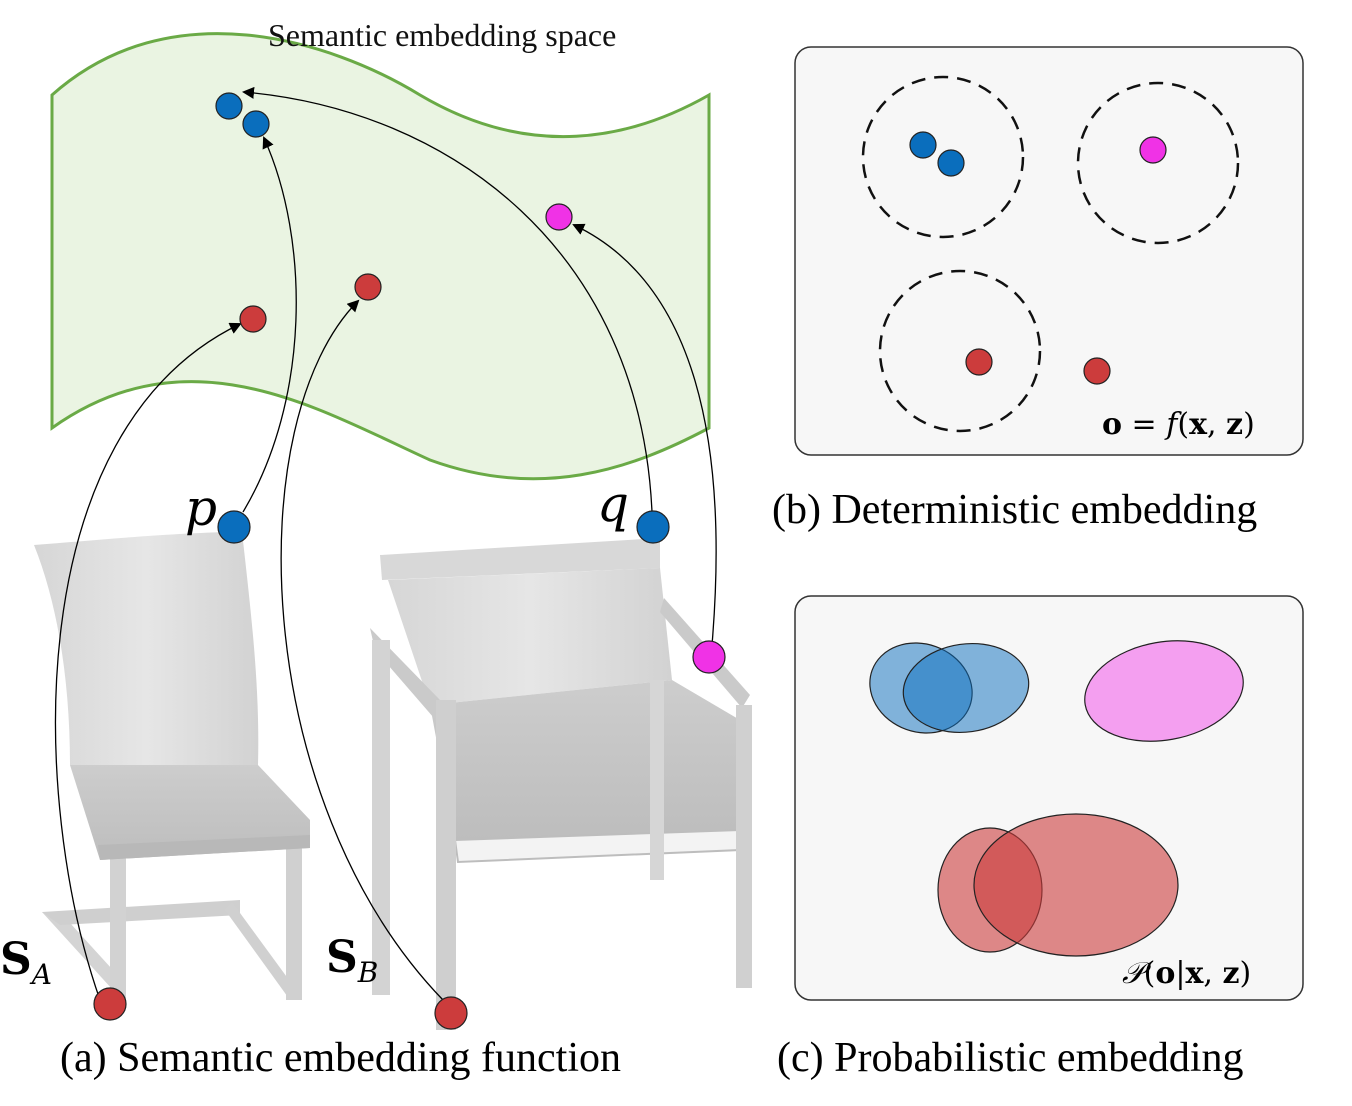  What do you see at coordinates (362, 650) in the screenshot?
I see `arrow-sb-to-red` at bounding box center [362, 650].